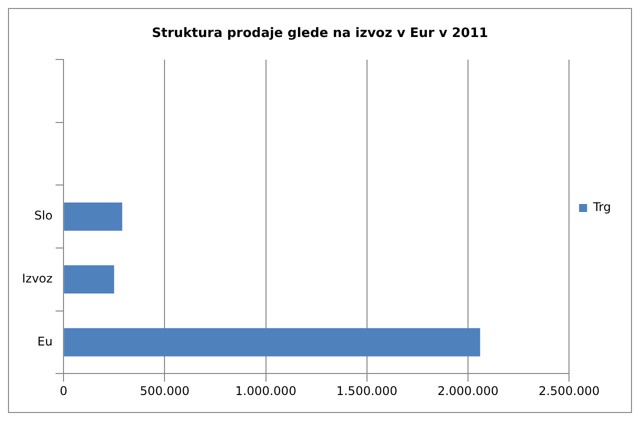 This screenshot has width=640, height=421. What do you see at coordinates (320, 34) in the screenshot?
I see `chart-title: Struktura prodaje glede na izvoz v Eur v 2011` at bounding box center [320, 34].